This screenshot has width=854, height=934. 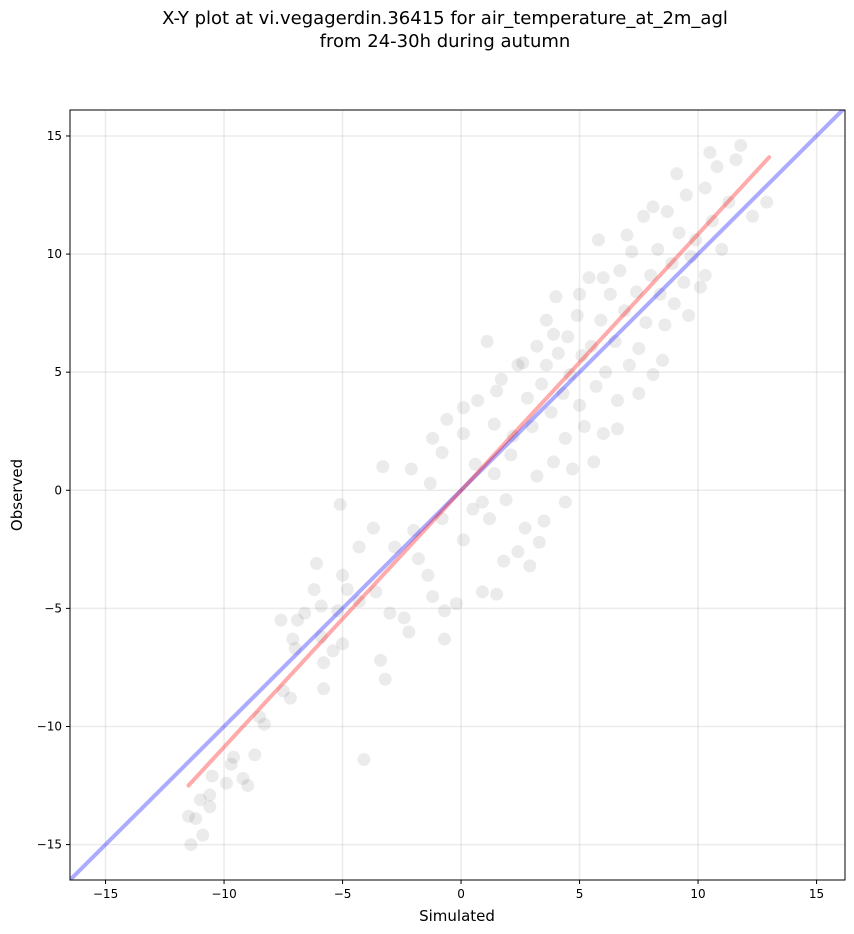 What do you see at coordinates (58, 490) in the screenshot?
I see `y-tick-label: 0` at bounding box center [58, 490].